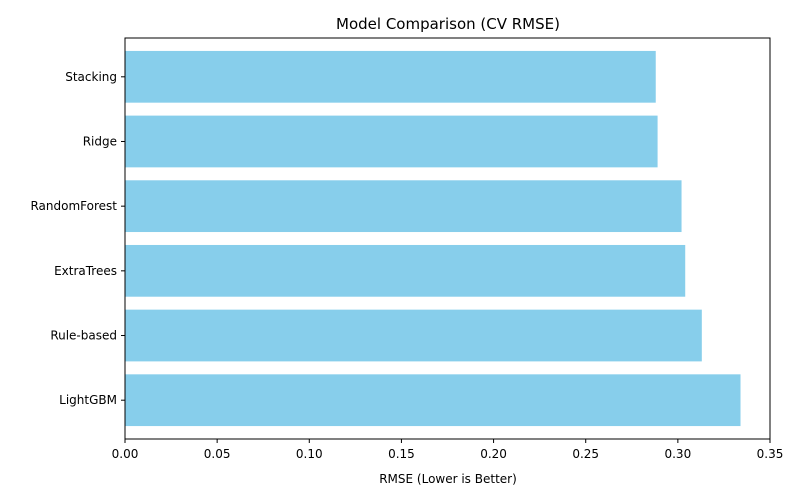  Describe the element at coordinates (448, 24) in the screenshot. I see `chart-title: Model Comparison (CV RMSE)` at that location.